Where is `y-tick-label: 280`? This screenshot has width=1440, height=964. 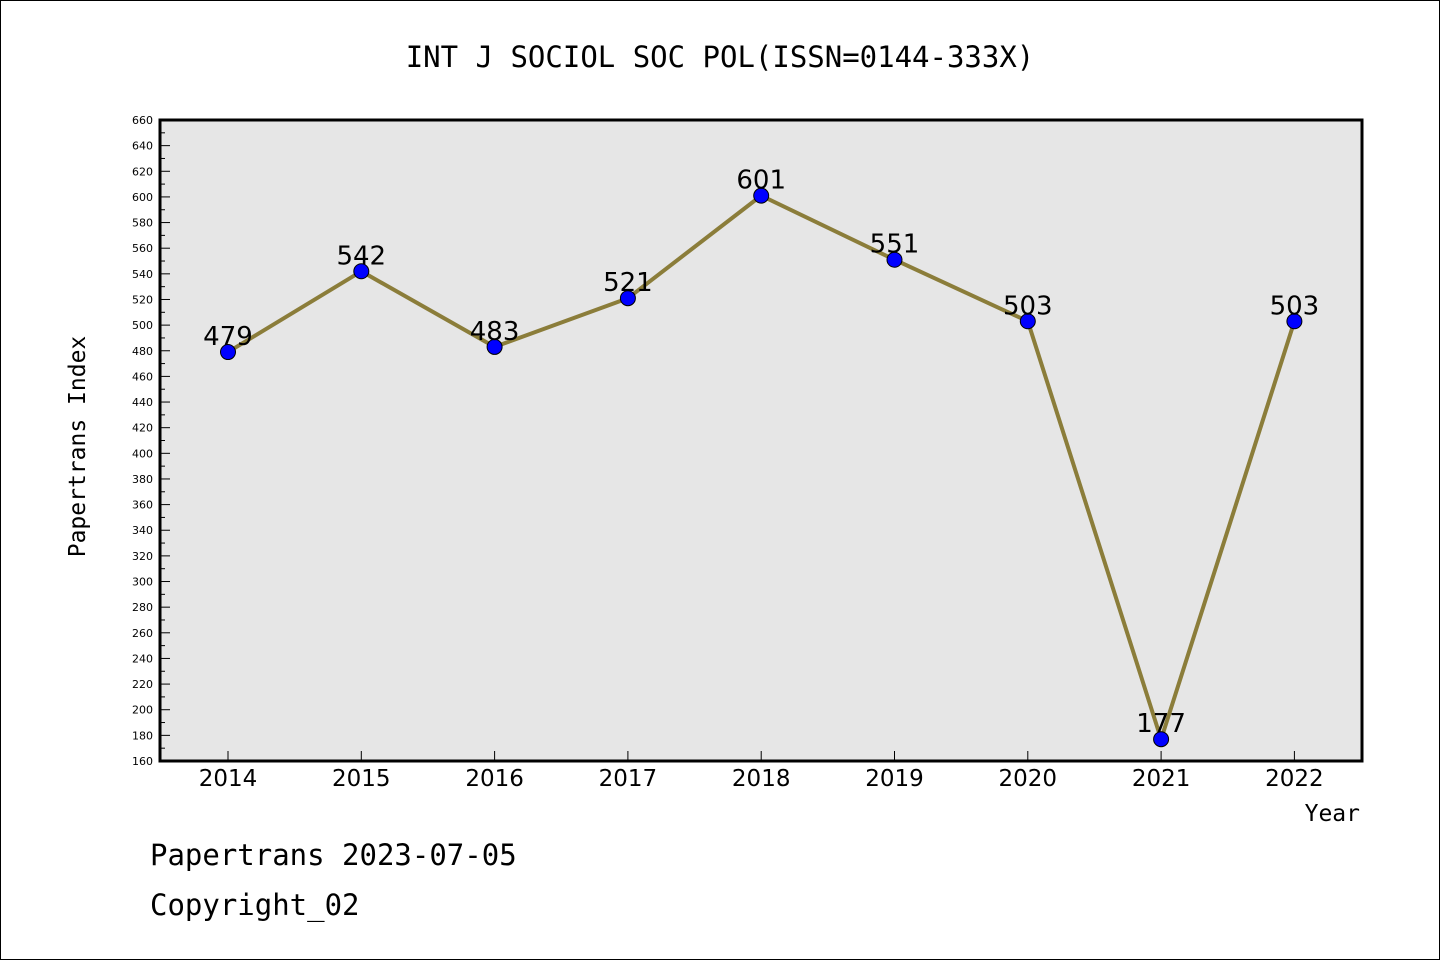
y-tick-label: 280 is located at coordinates (142, 607).